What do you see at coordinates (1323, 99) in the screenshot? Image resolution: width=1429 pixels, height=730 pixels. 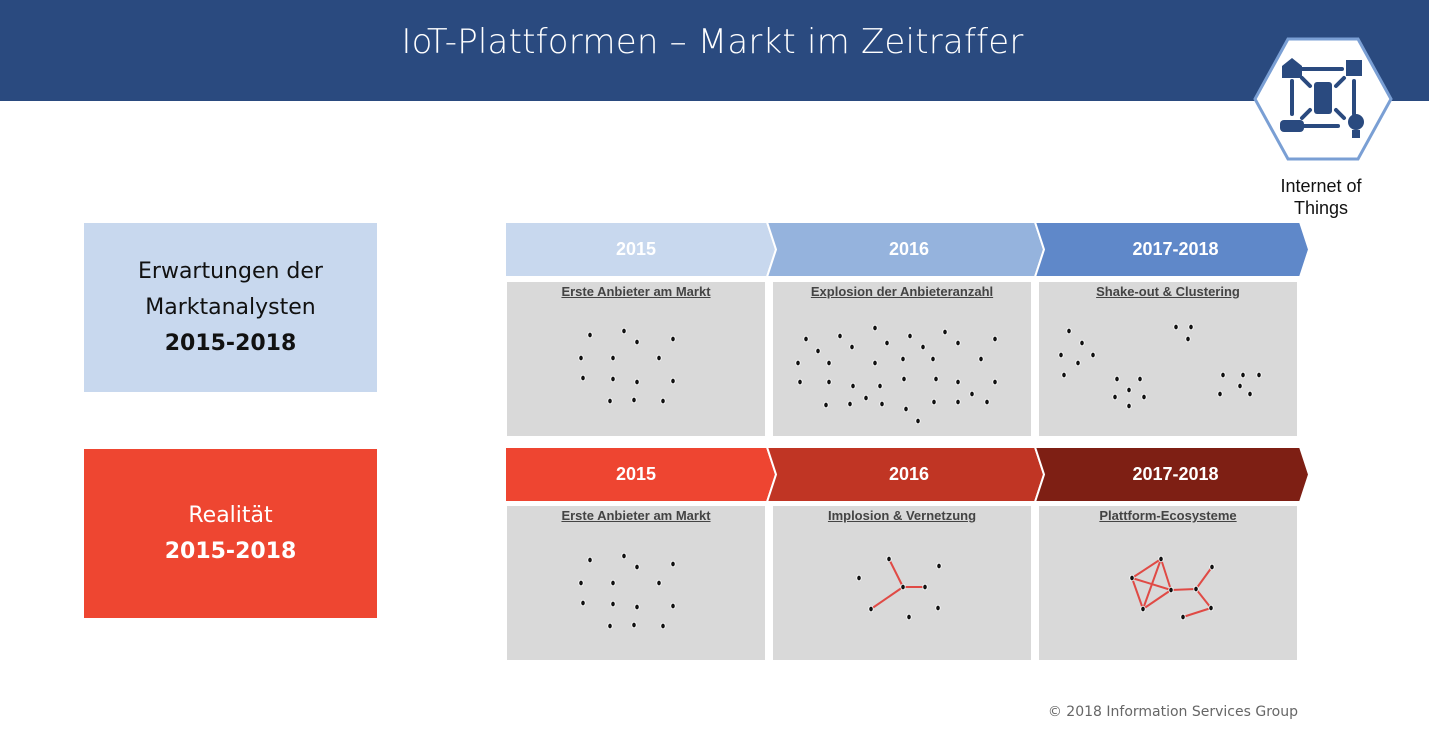 I see `iot-hexagon-icon` at bounding box center [1323, 99].